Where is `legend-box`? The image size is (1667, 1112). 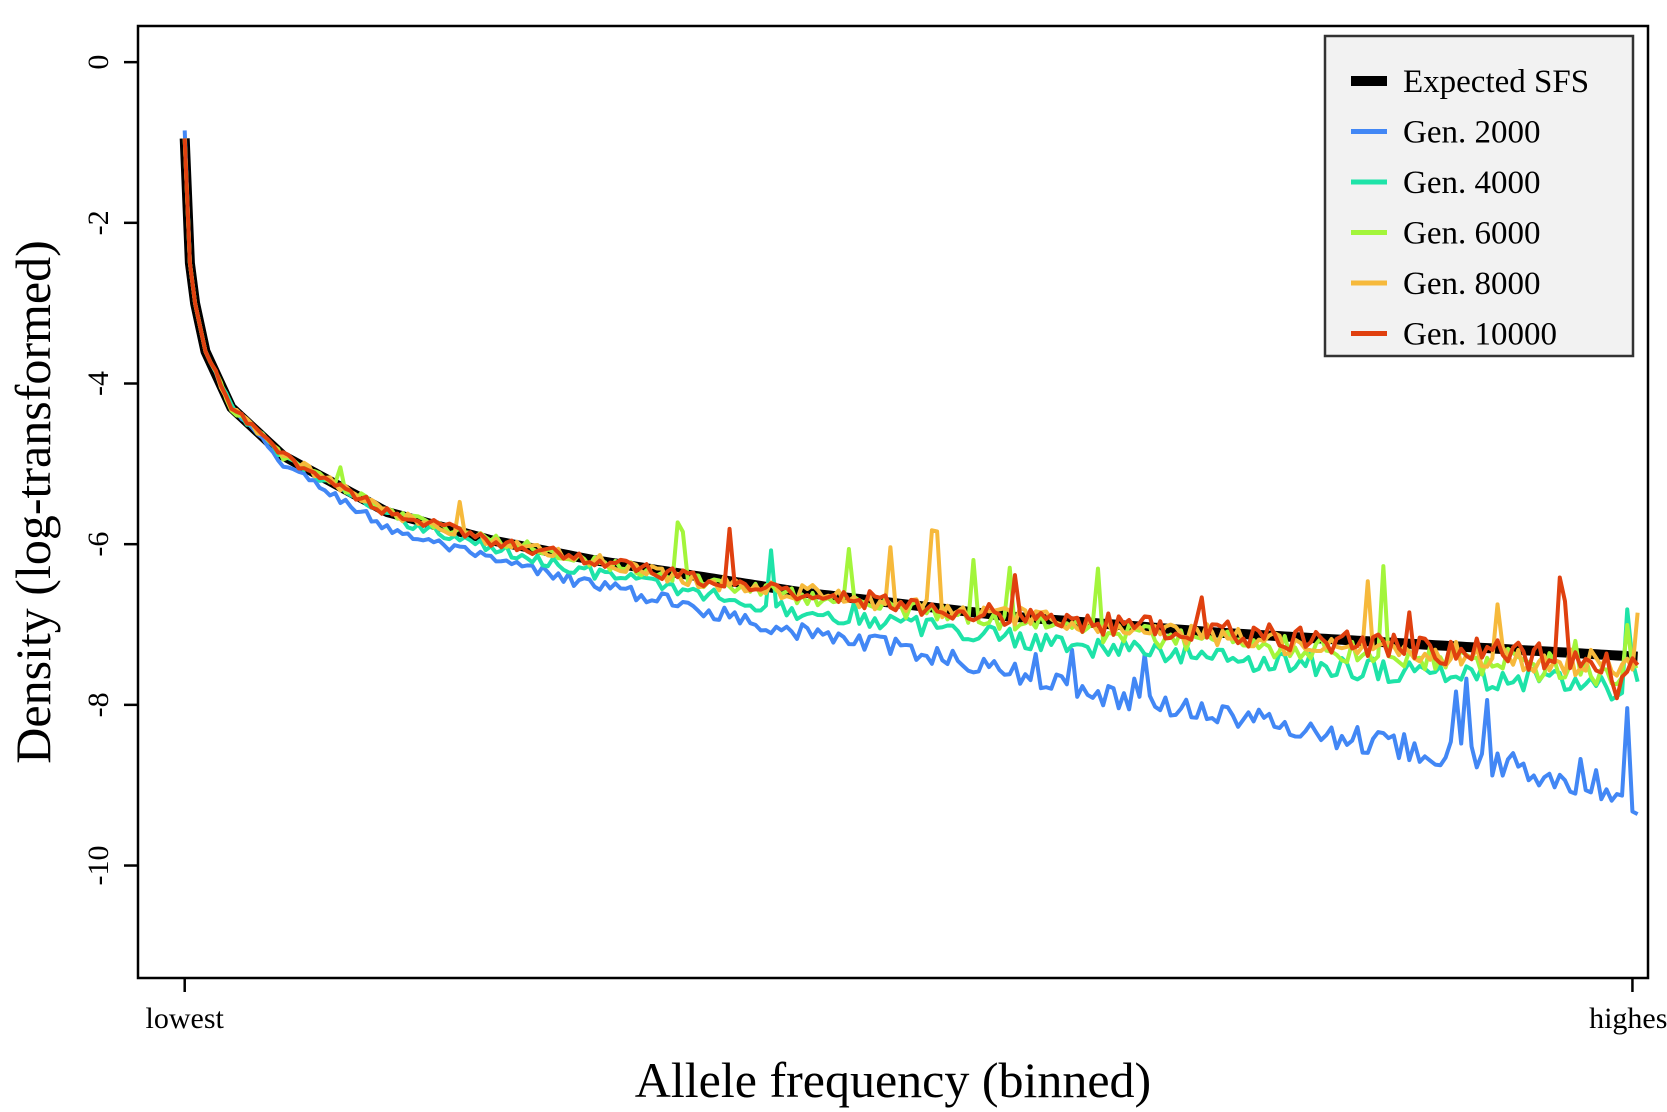
legend-box is located at coordinates (1479, 196).